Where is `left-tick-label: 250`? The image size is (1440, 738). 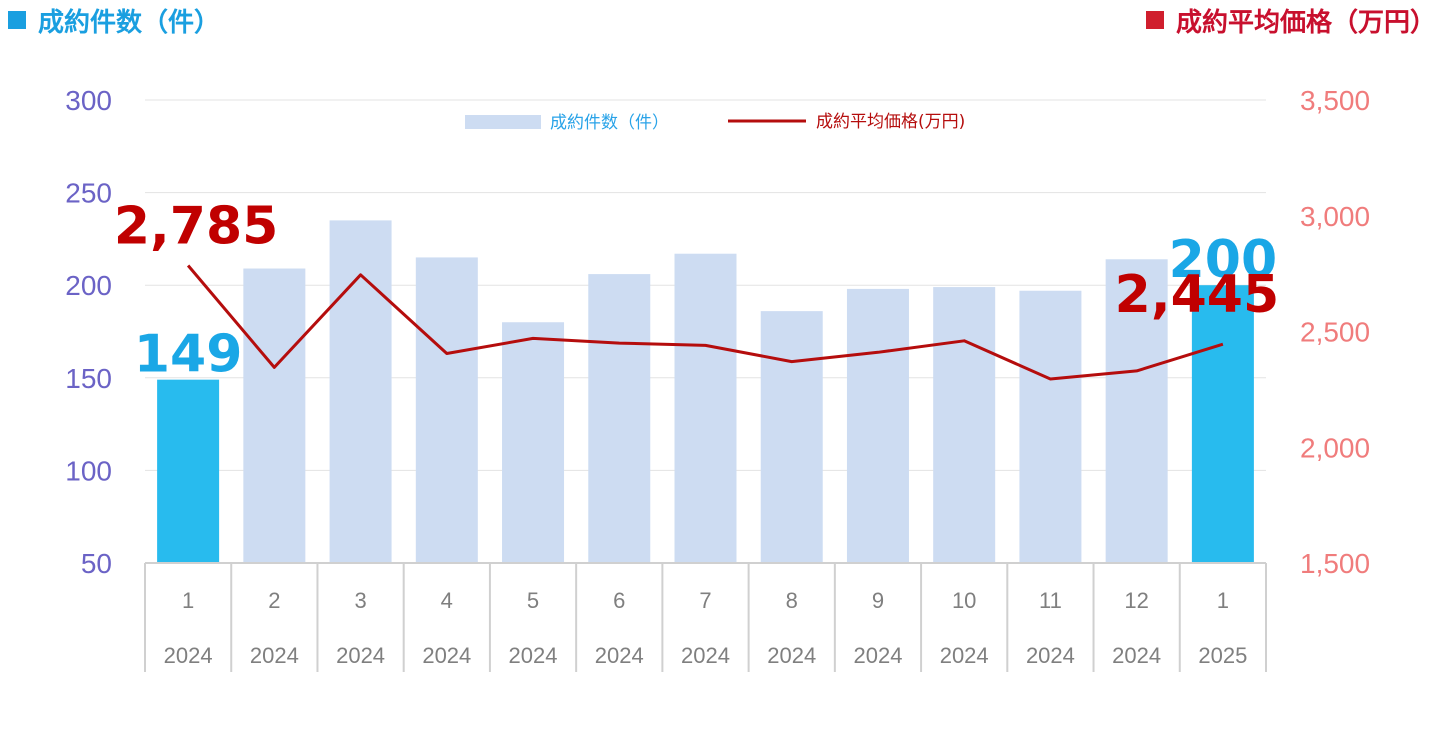 left-tick-label: 250 is located at coordinates (88, 193).